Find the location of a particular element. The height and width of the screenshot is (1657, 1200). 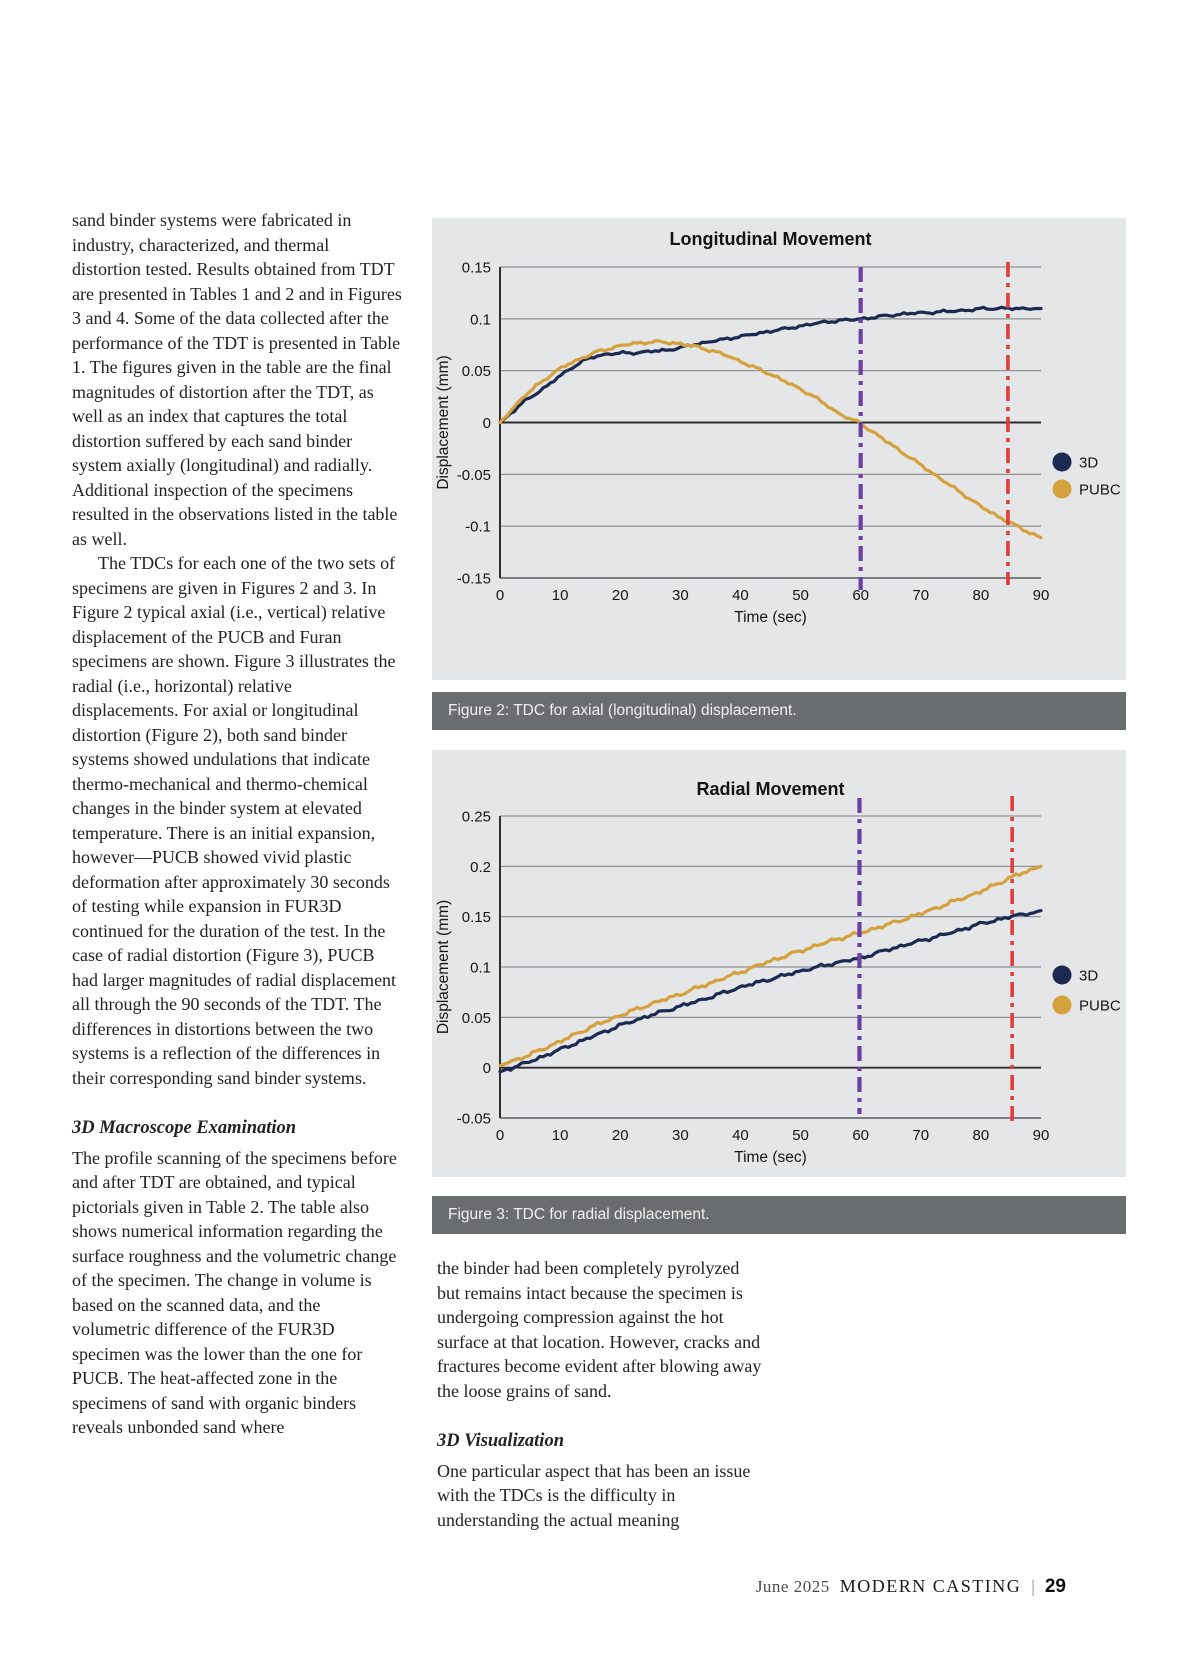

section-heading-macroscope: 3D Macroscope Examination is located at coordinates (184, 1128).